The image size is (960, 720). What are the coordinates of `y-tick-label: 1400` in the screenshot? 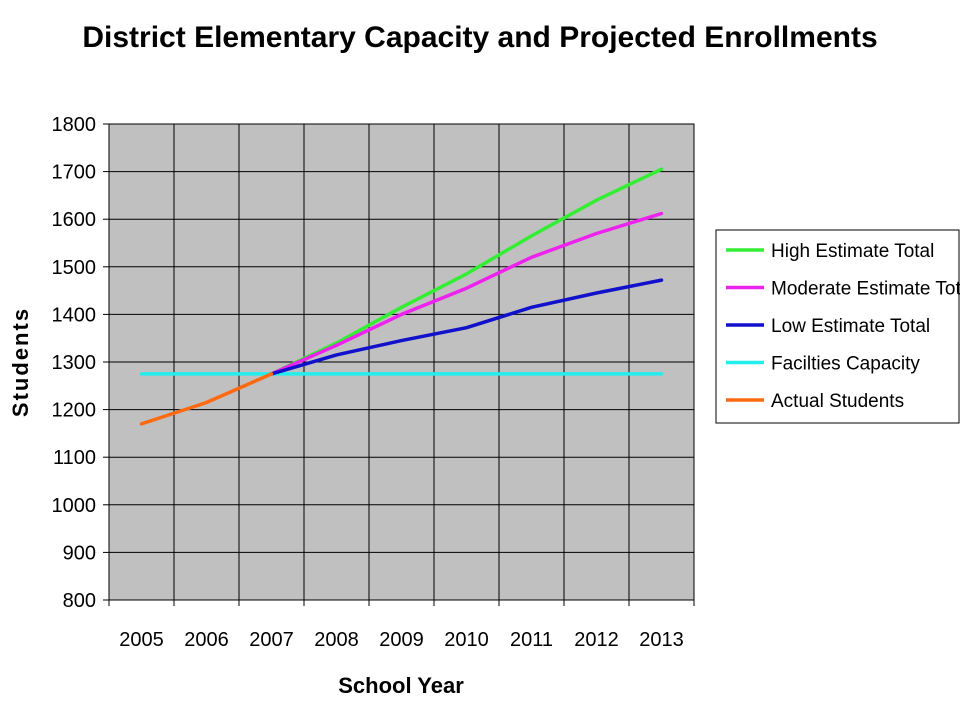 It's located at (74, 315).